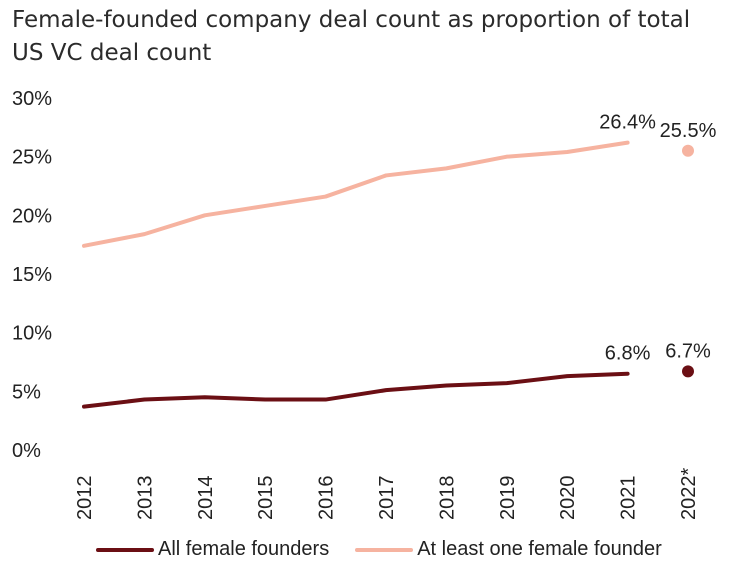  I want to click on x-tick-label: 2021, so click(629, 498).